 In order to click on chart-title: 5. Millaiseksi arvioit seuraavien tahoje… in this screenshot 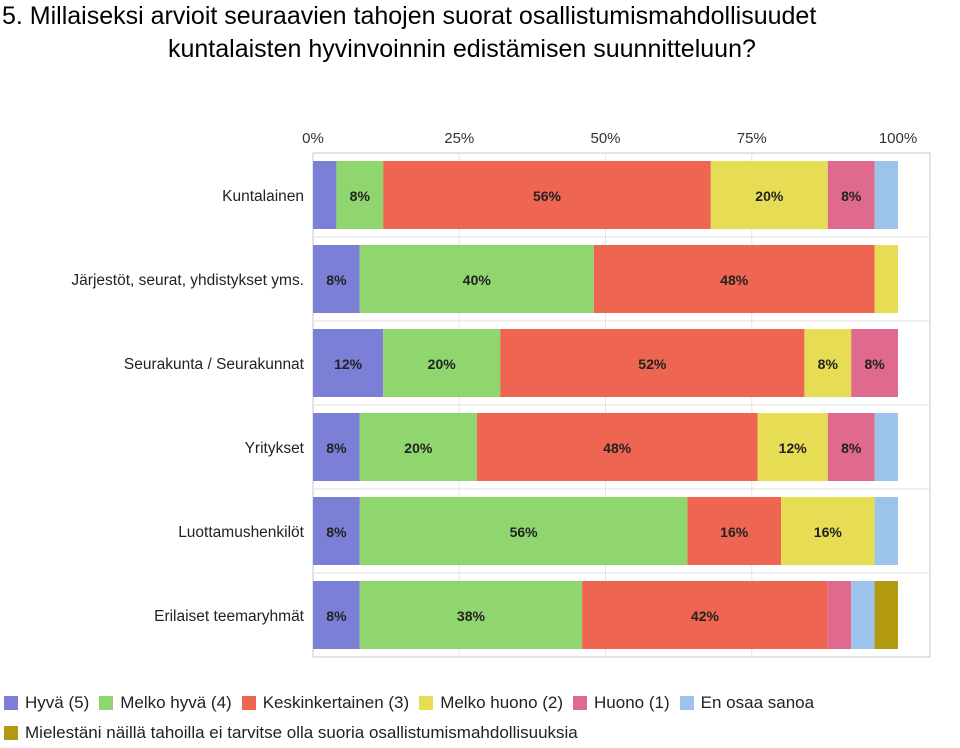, I will do `click(480, 33)`.